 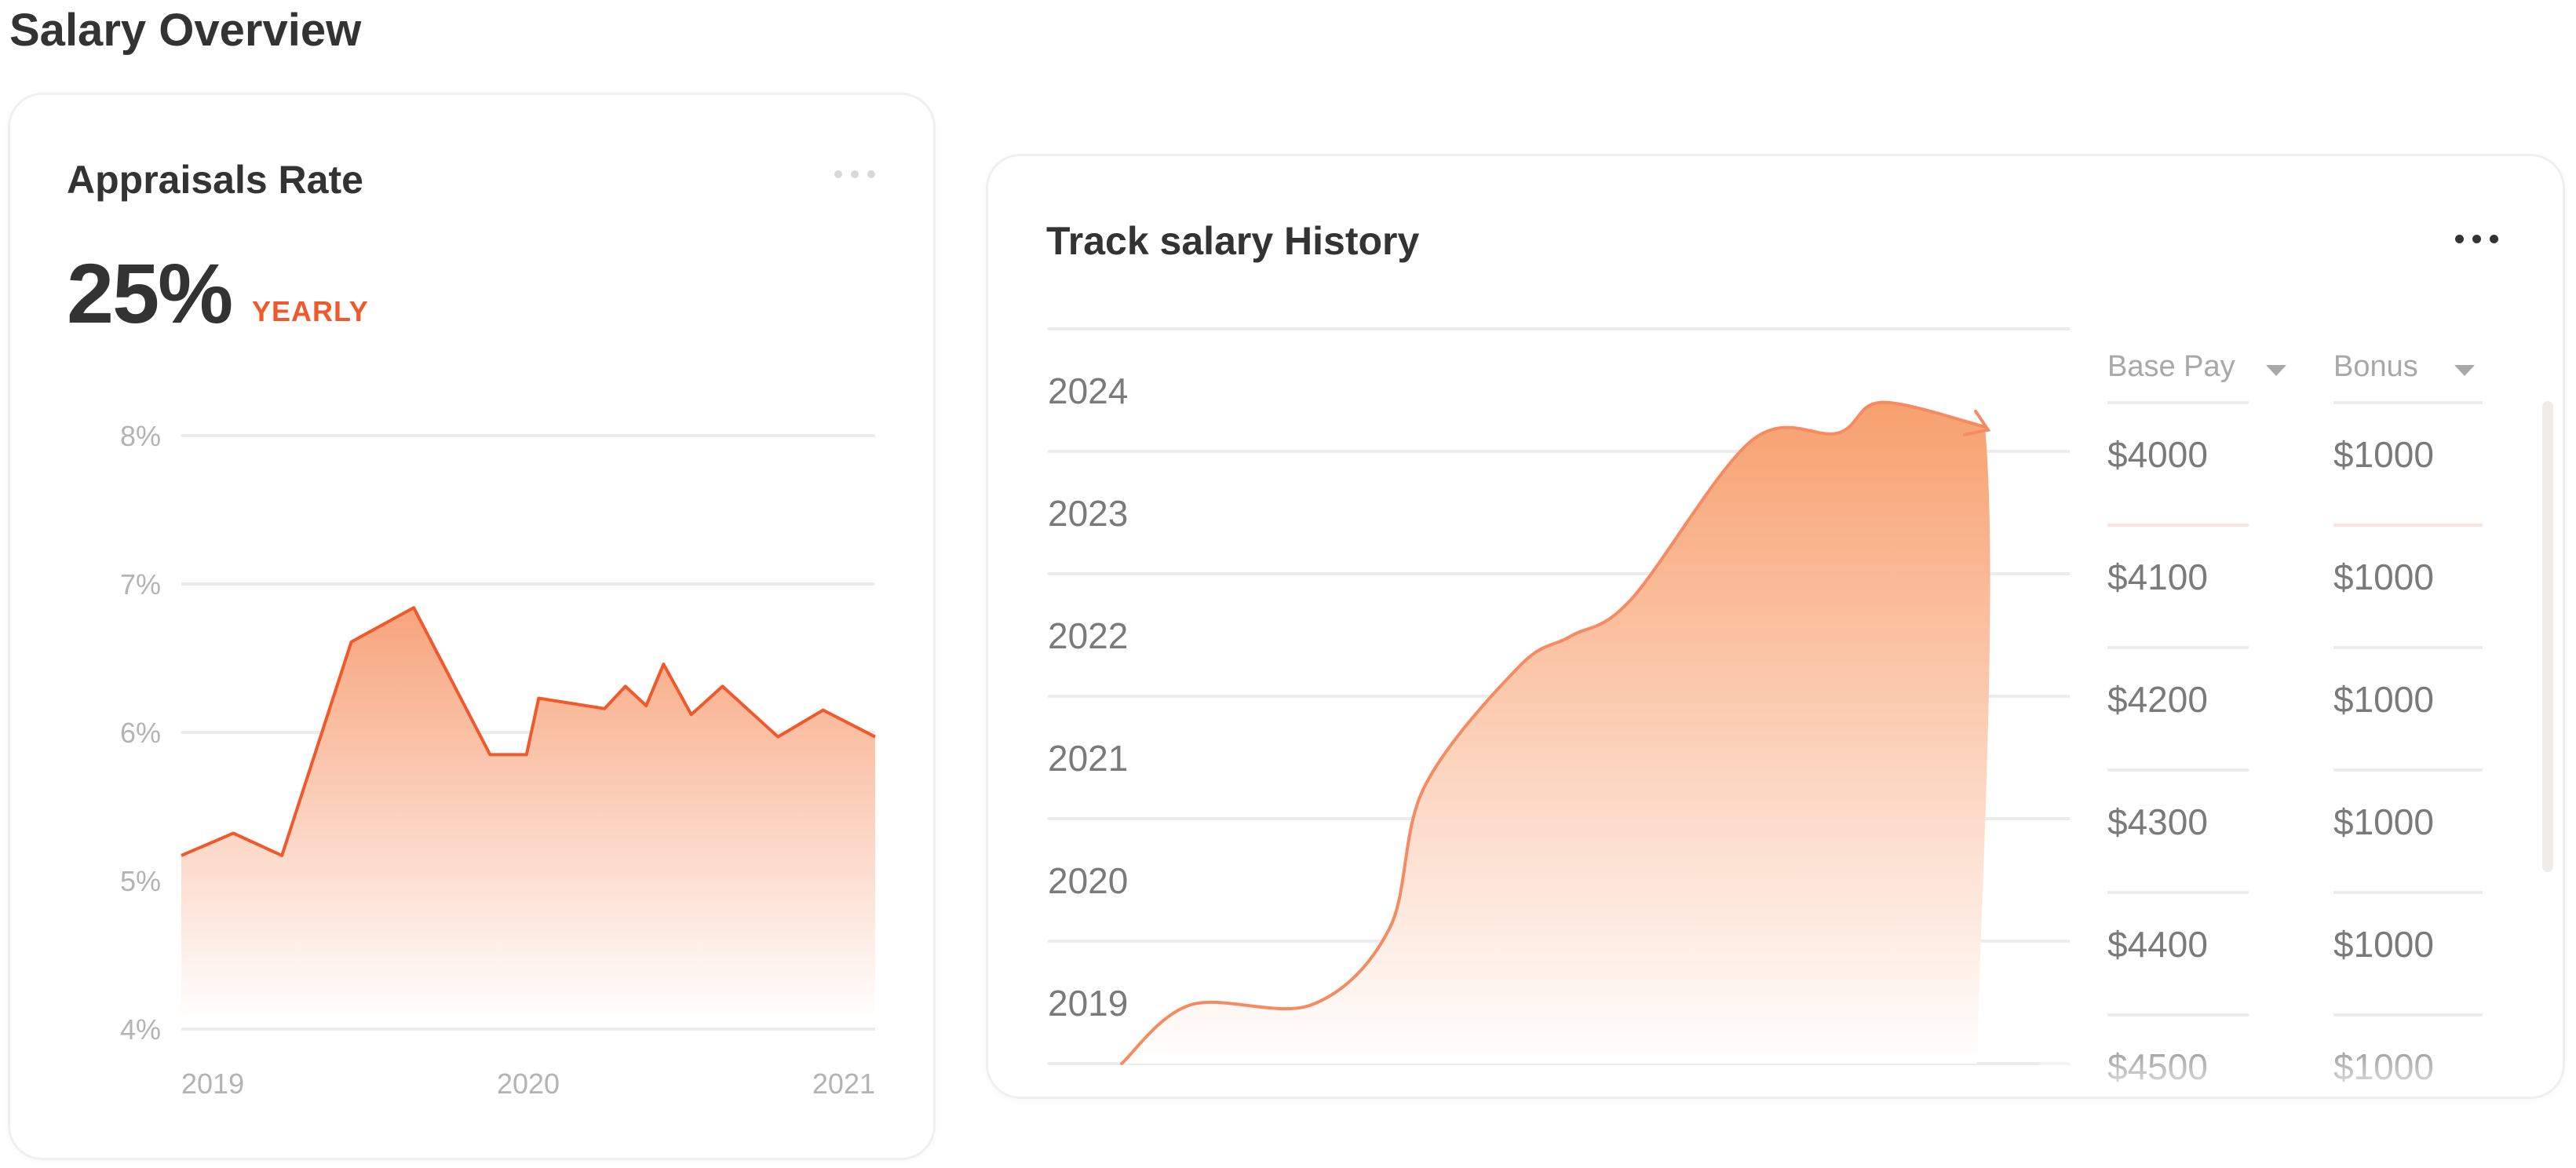 I want to click on year-label: 2022, so click(x=1088, y=635).